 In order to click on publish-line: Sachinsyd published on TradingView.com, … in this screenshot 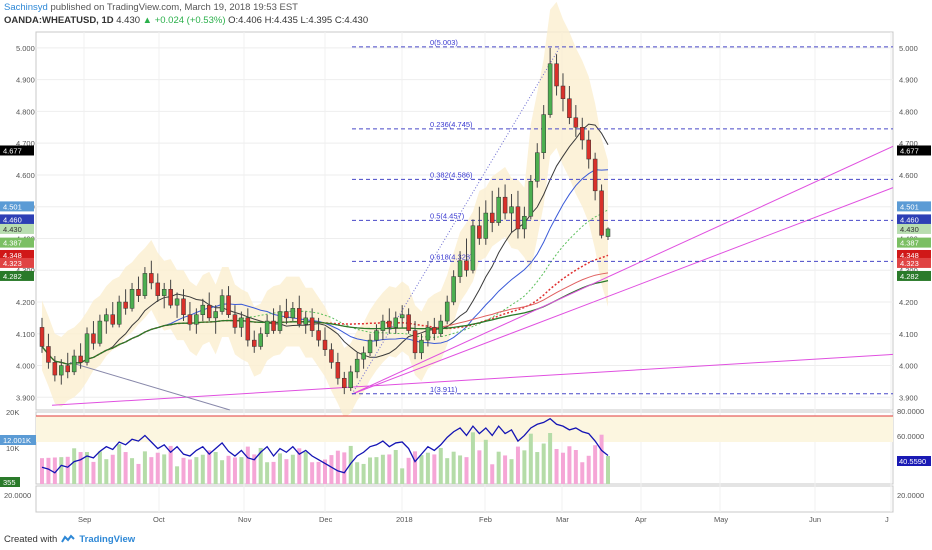, I will do `click(464, 7)`.